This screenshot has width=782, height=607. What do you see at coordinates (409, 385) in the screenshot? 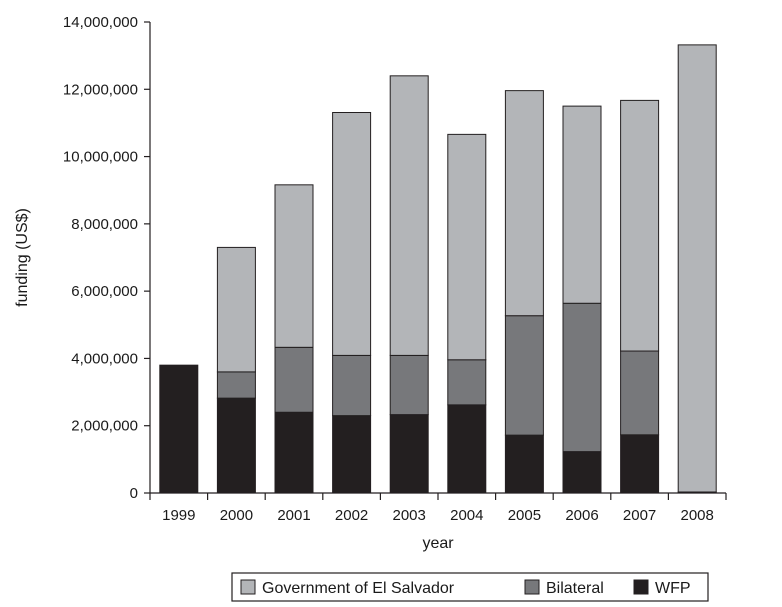
I see `bar-bilateral-2003` at bounding box center [409, 385].